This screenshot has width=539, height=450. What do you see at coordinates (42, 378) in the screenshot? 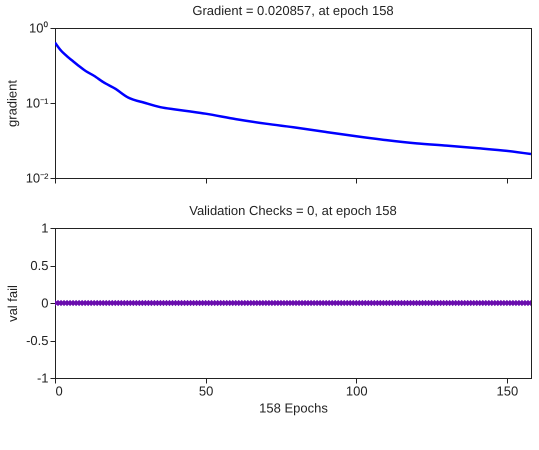
I see `y-tick-label: -1` at bounding box center [42, 378].